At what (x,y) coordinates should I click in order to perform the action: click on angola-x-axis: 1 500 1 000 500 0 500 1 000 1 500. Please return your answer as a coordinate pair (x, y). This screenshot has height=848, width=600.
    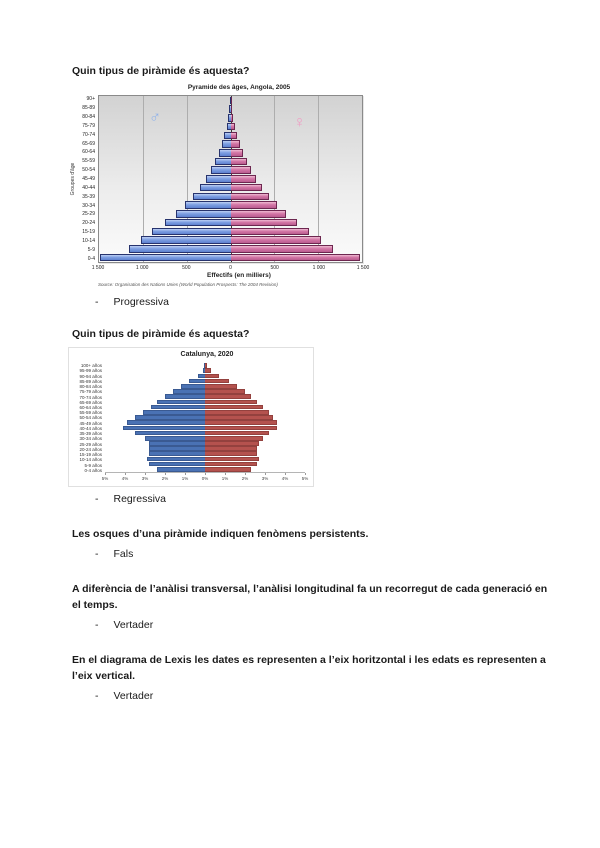
    Looking at the image, I should click on (231, 267).